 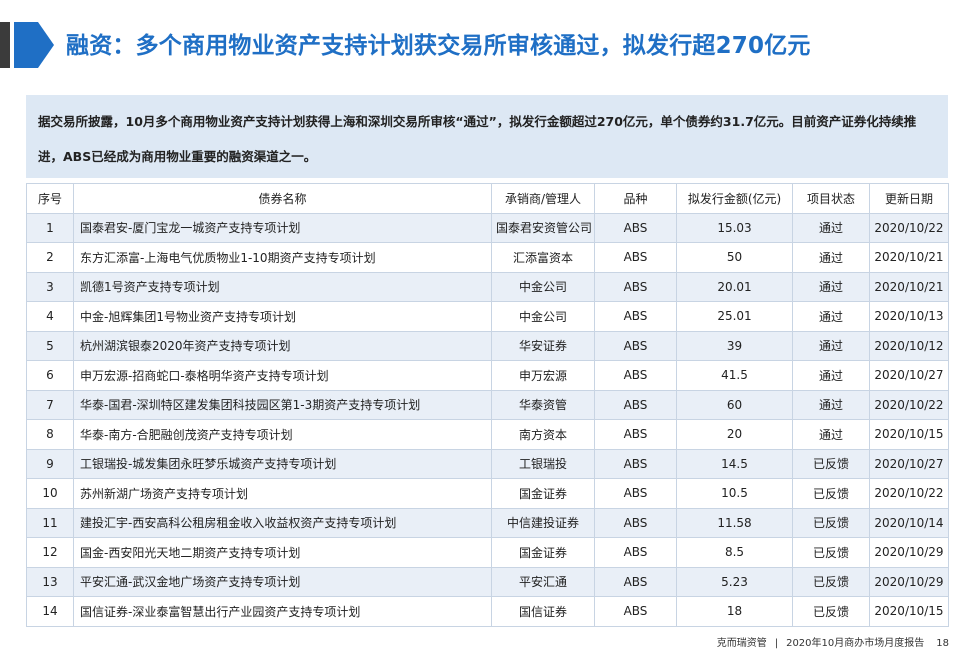 What do you see at coordinates (282, 404) in the screenshot?
I see `cell-bond-name: 华泰-国君-深圳特区建发集团科技园区第1-3期资产支持专项计划` at bounding box center [282, 404].